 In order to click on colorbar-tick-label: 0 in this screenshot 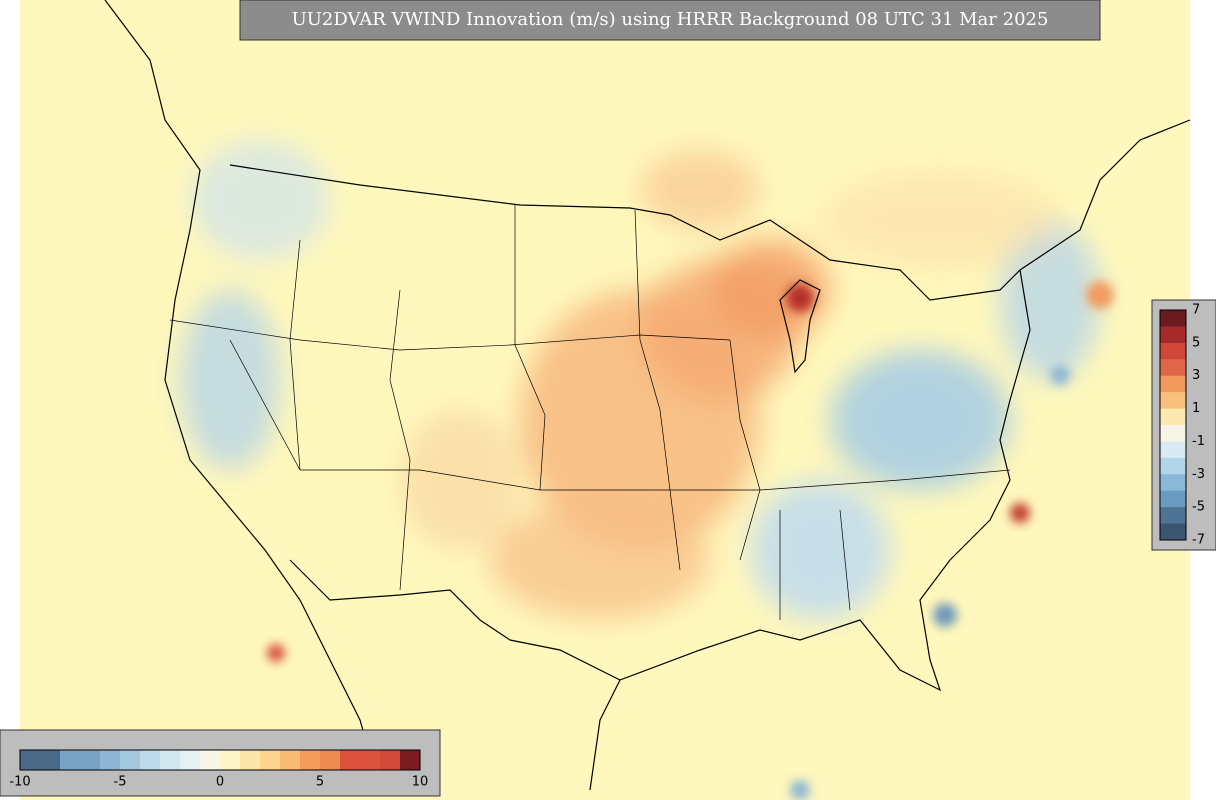, I will do `click(220, 782)`.